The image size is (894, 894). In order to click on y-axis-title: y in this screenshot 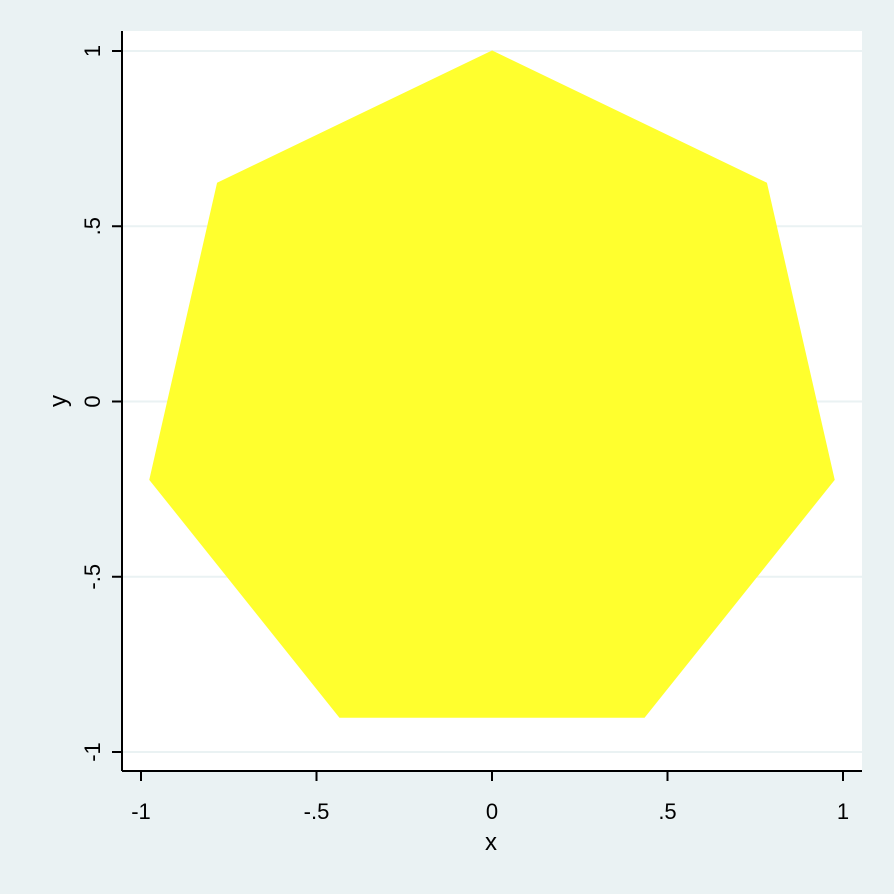, I will do `click(58, 401)`.